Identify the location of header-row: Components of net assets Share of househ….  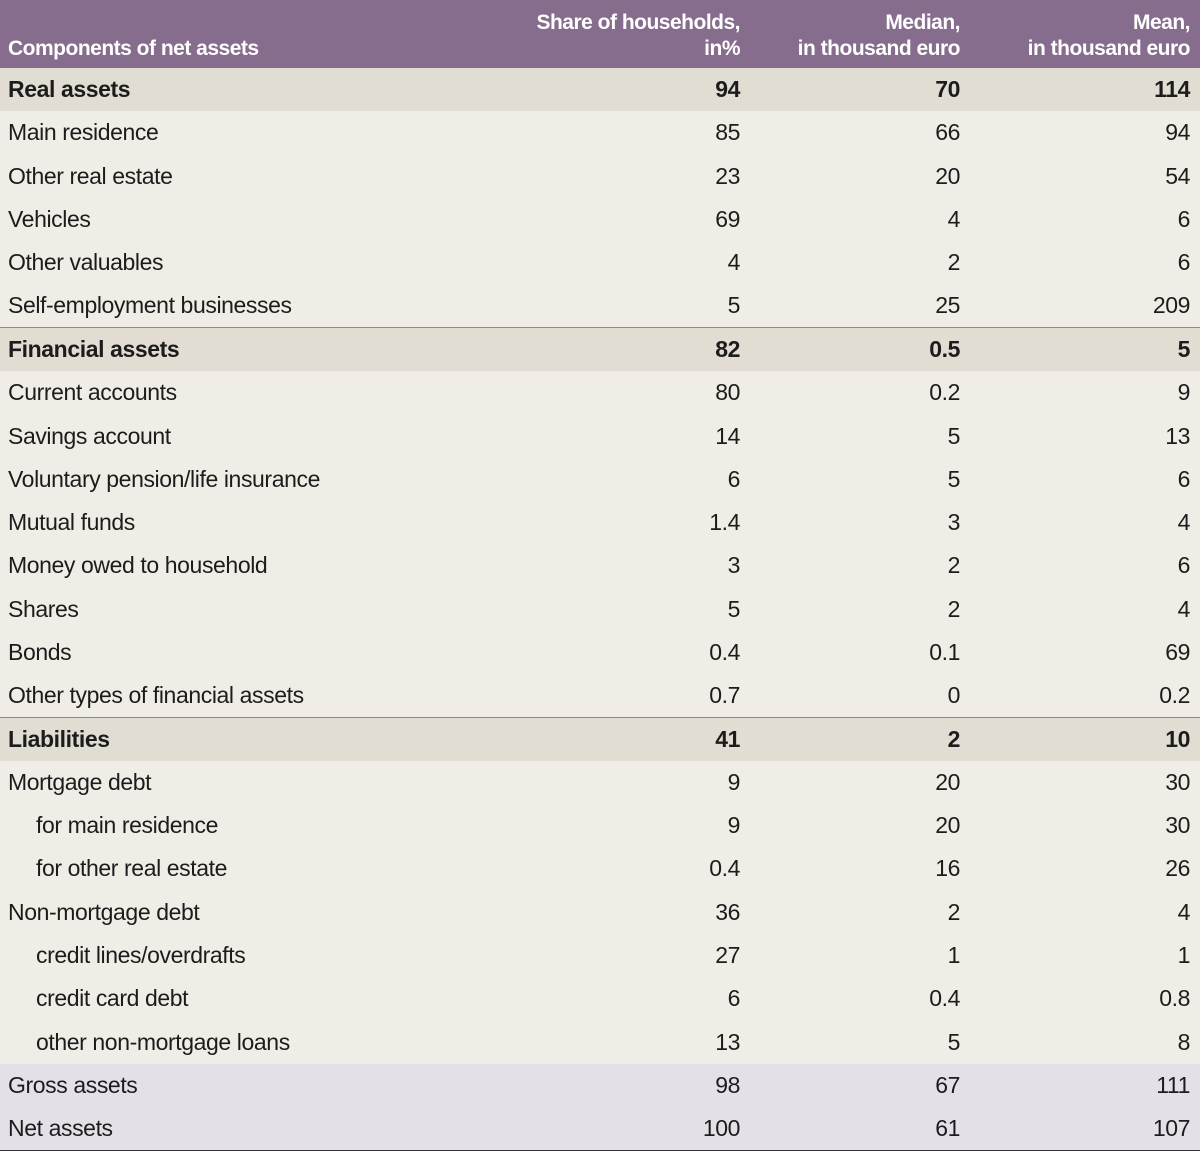
(600, 34).